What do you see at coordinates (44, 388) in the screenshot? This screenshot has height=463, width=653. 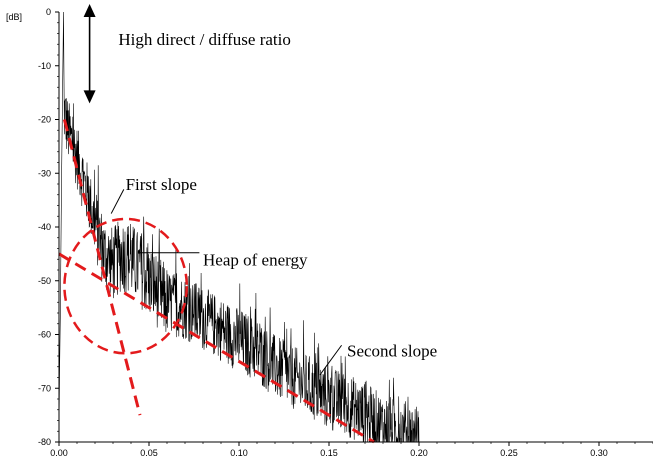 I see `y-tick-label: -70` at bounding box center [44, 388].